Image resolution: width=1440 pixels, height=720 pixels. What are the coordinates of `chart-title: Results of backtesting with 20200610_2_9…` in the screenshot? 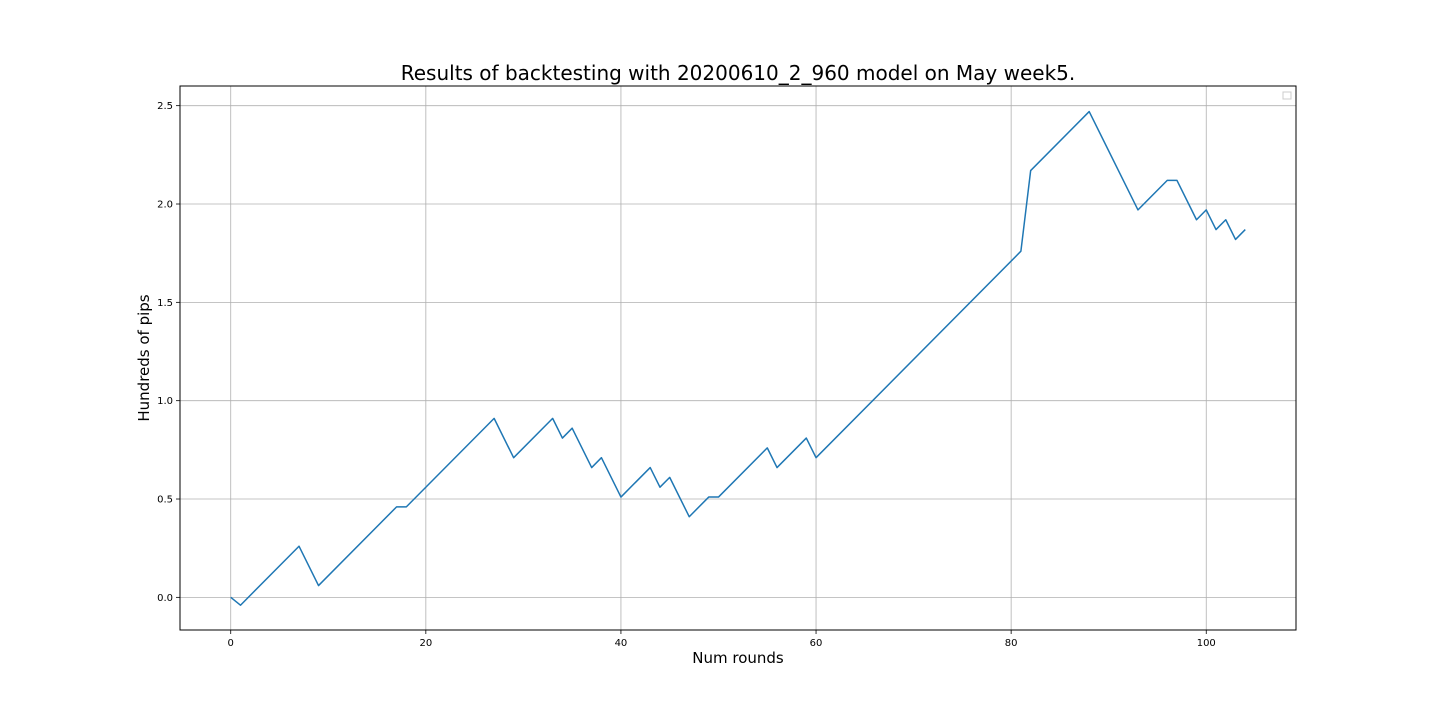 It's located at (738, 73).